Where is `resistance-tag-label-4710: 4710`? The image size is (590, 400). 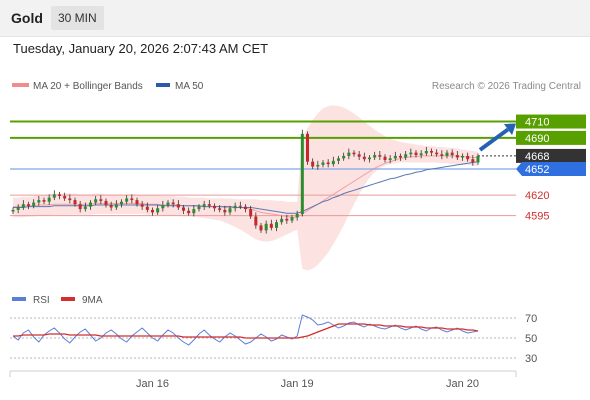 resistance-tag-label-4710: 4710 is located at coordinates (537, 123).